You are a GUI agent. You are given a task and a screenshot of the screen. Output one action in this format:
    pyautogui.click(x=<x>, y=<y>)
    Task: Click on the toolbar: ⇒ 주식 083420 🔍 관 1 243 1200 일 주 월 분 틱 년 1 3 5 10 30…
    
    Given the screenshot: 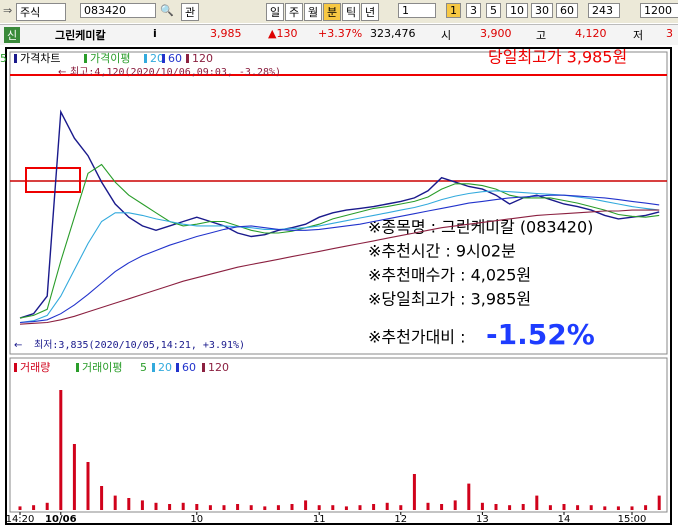 What is the action you would take?
    pyautogui.click(x=339, y=11)
    